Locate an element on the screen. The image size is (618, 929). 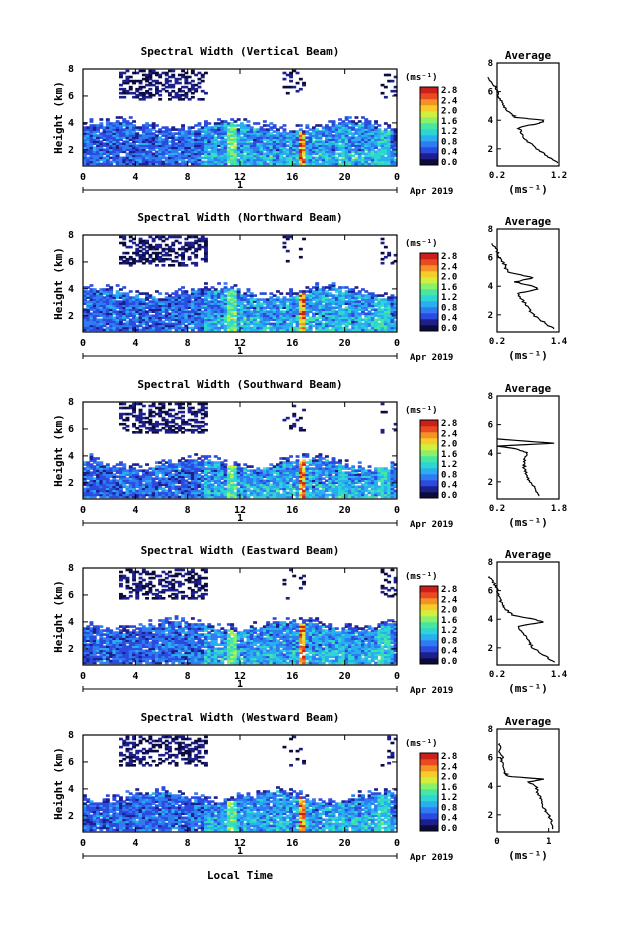
heatmap-cells is located at coordinates (240, 450).